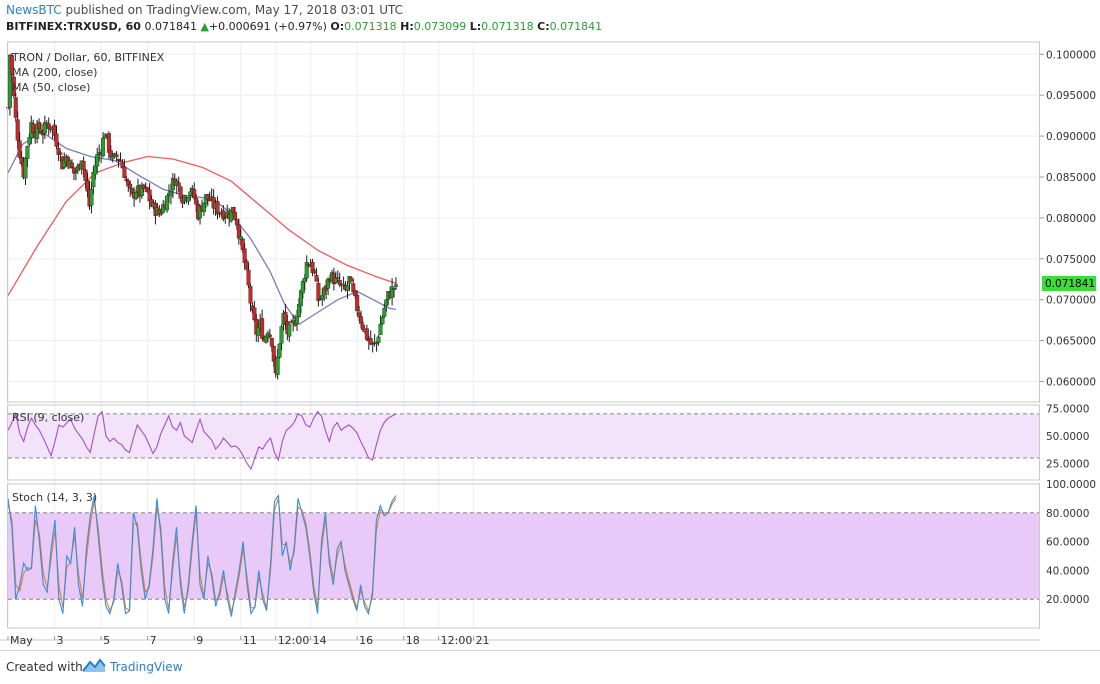 The width and height of the screenshot is (1100, 684). I want to click on tradingview-logo-icon, so click(94, 668).